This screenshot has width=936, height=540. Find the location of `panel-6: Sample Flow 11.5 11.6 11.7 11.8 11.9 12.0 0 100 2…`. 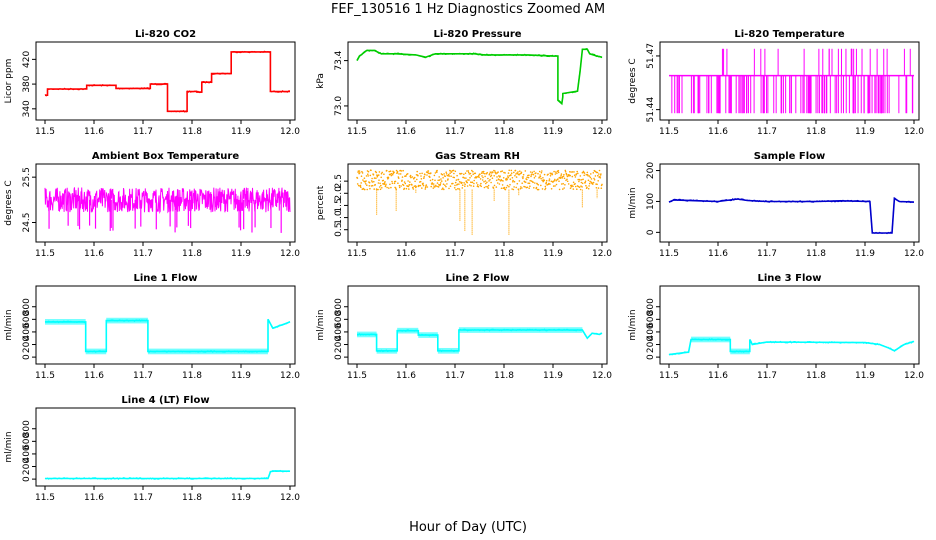

panel-6: Sample Flow 11.5 11.6 11.7 11.8 11.9 12.0 0 100 2… is located at coordinates (776, 205).